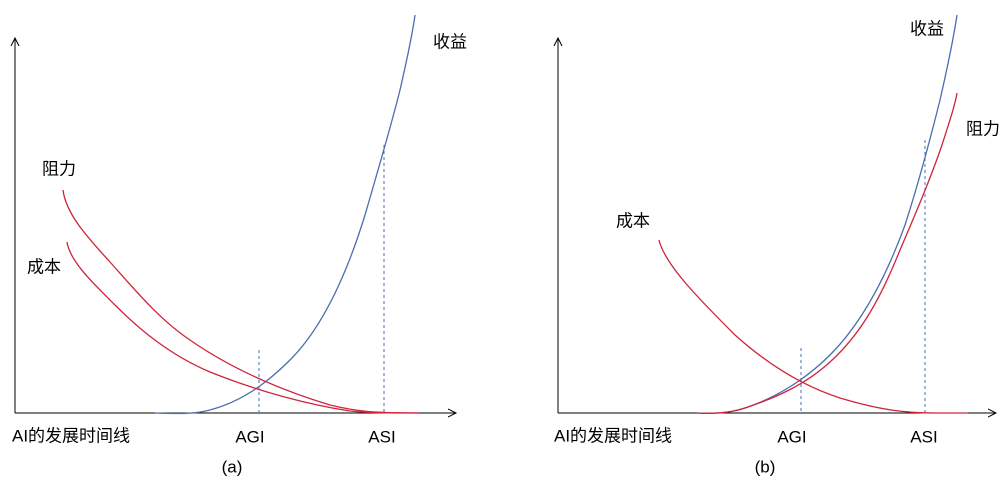  Describe the element at coordinates (232, 466) in the screenshot. I see `caption: (a)` at that location.